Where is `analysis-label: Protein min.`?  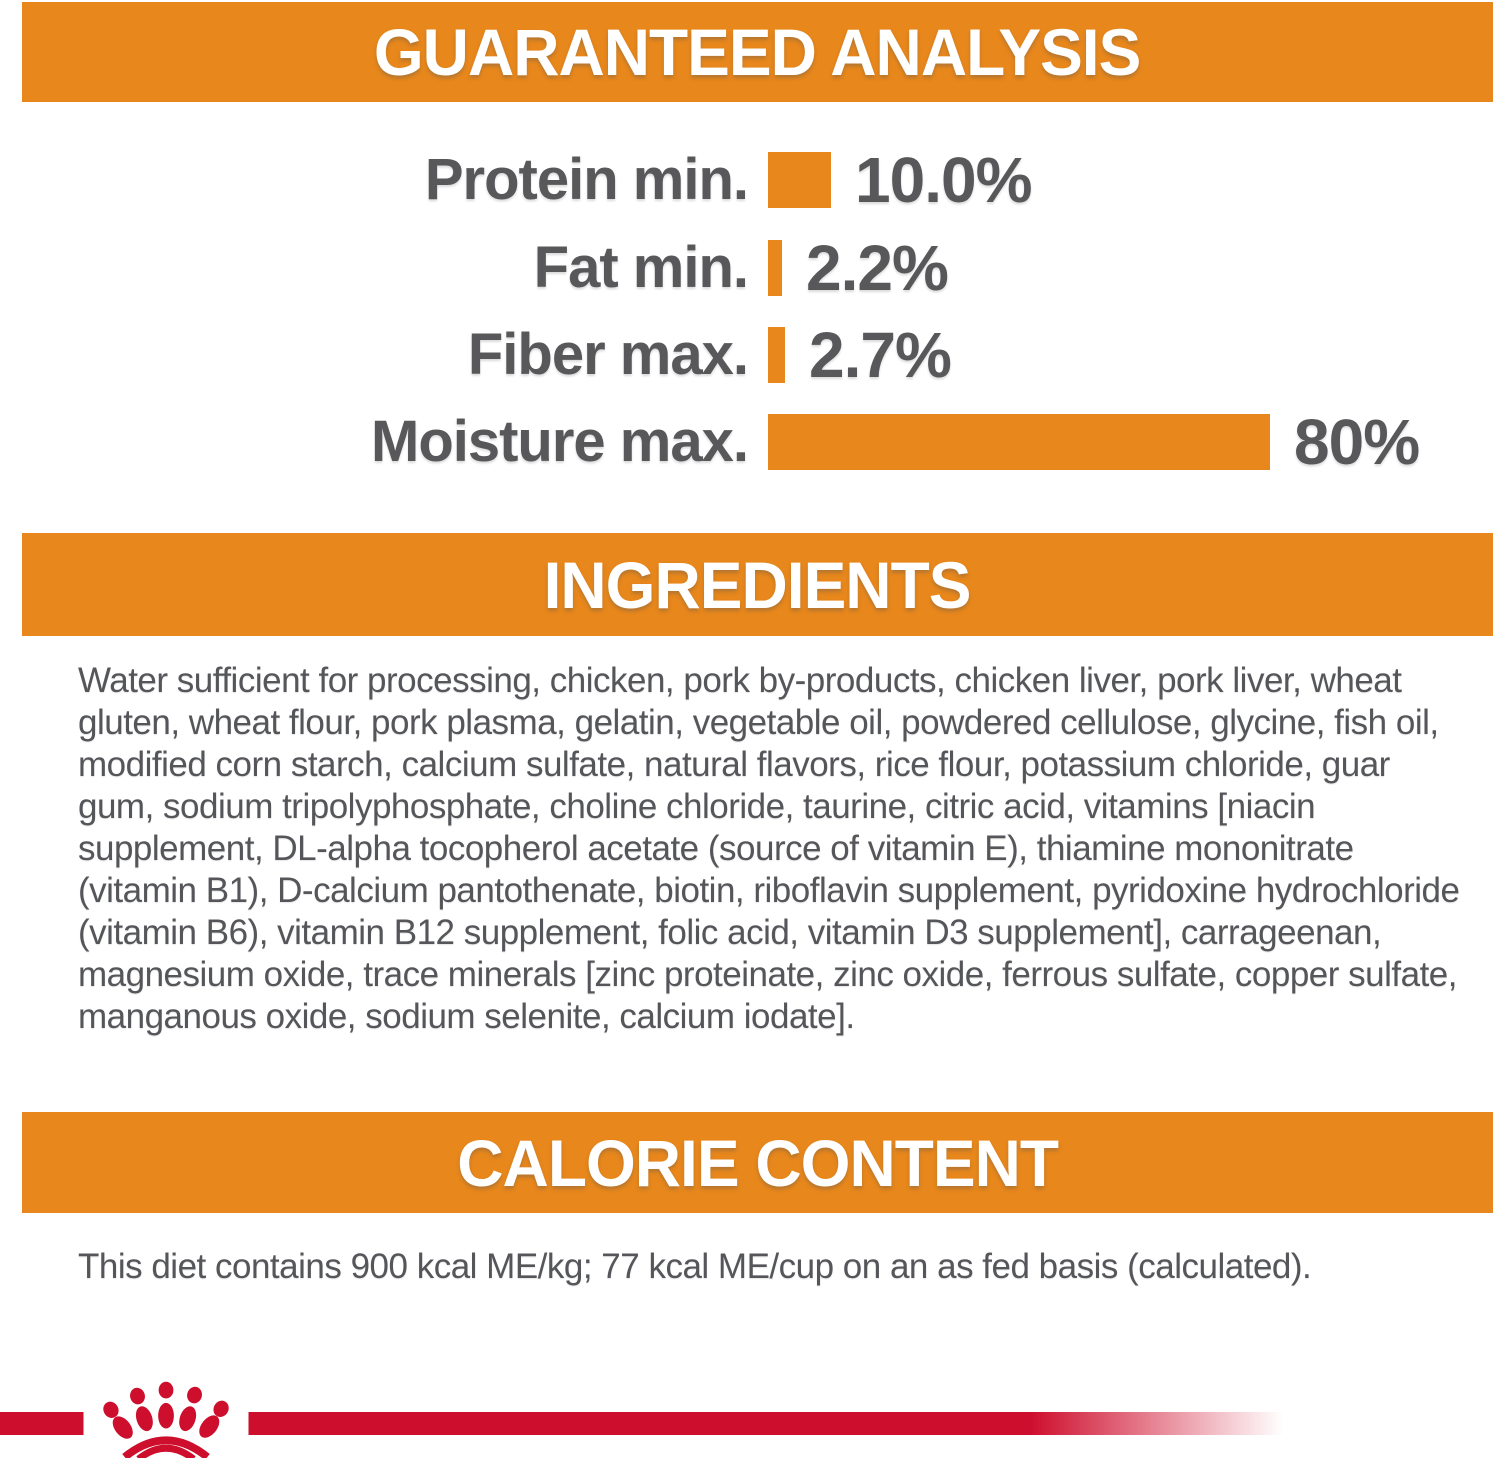
analysis-label: Protein min. is located at coordinates (586, 179).